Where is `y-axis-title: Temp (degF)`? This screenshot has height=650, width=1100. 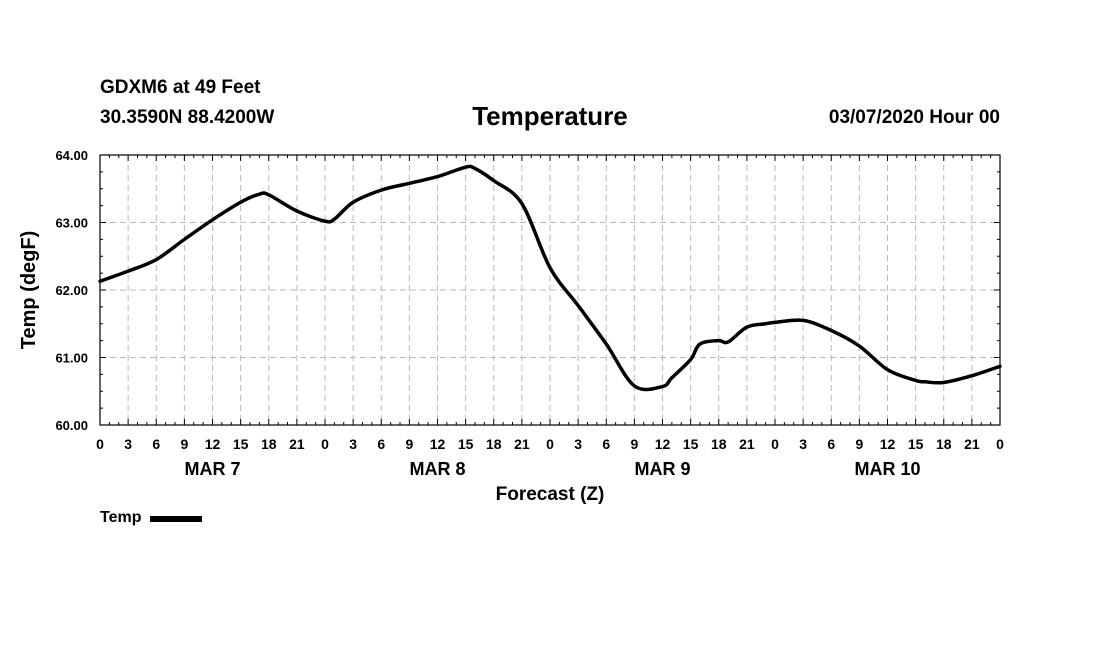
y-axis-title: Temp (degF) is located at coordinates (29, 290).